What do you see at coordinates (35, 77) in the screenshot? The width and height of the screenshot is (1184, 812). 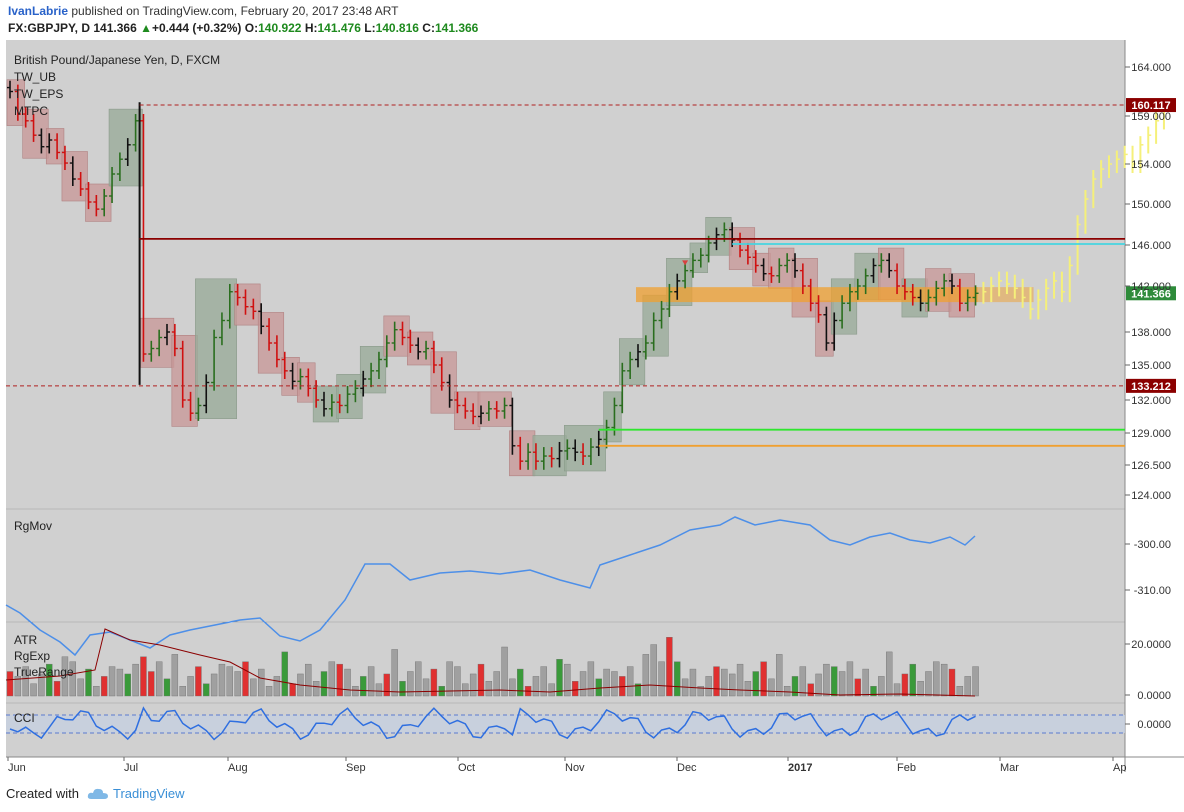 I see `indicator-label-1: TW_UB` at bounding box center [35, 77].